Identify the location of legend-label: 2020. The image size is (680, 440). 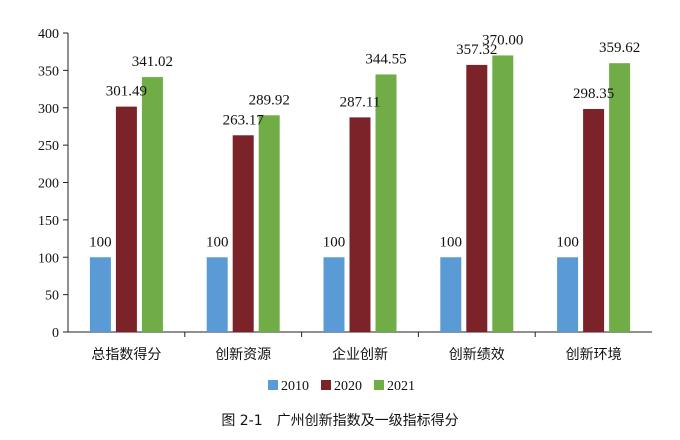
(348, 386).